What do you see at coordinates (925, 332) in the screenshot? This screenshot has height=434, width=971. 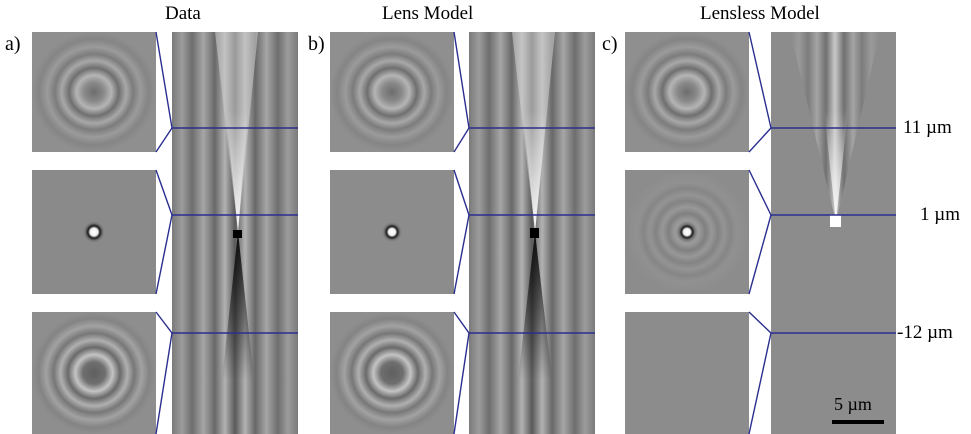 I see `plane-label-bottom: -12 µm` at bounding box center [925, 332].